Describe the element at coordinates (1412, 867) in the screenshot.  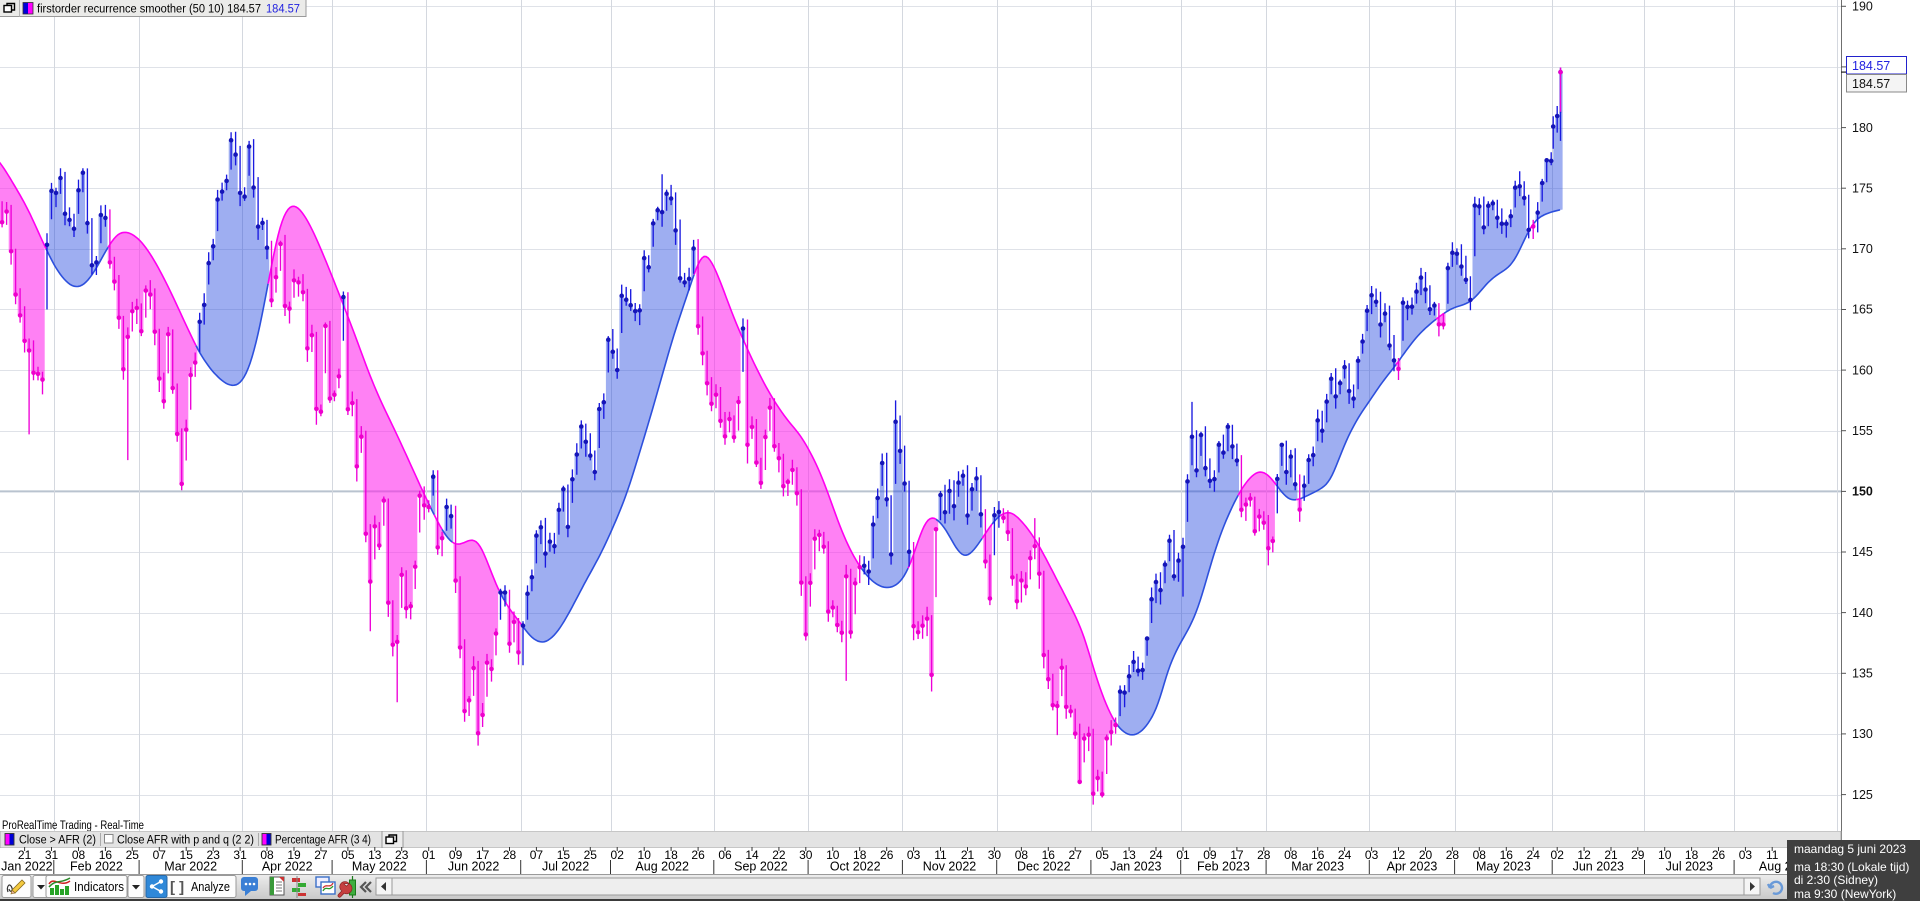
I see `svg-text: Apr 2023` at that location.